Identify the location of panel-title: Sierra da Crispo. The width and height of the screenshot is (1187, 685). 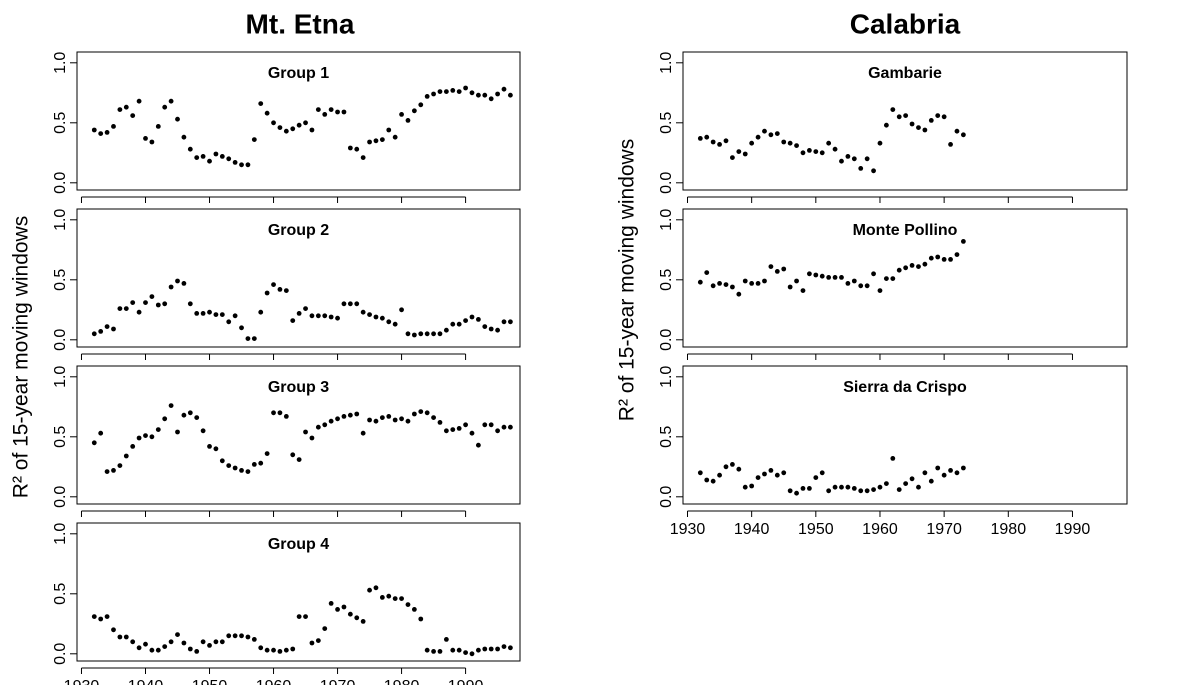
(905, 387).